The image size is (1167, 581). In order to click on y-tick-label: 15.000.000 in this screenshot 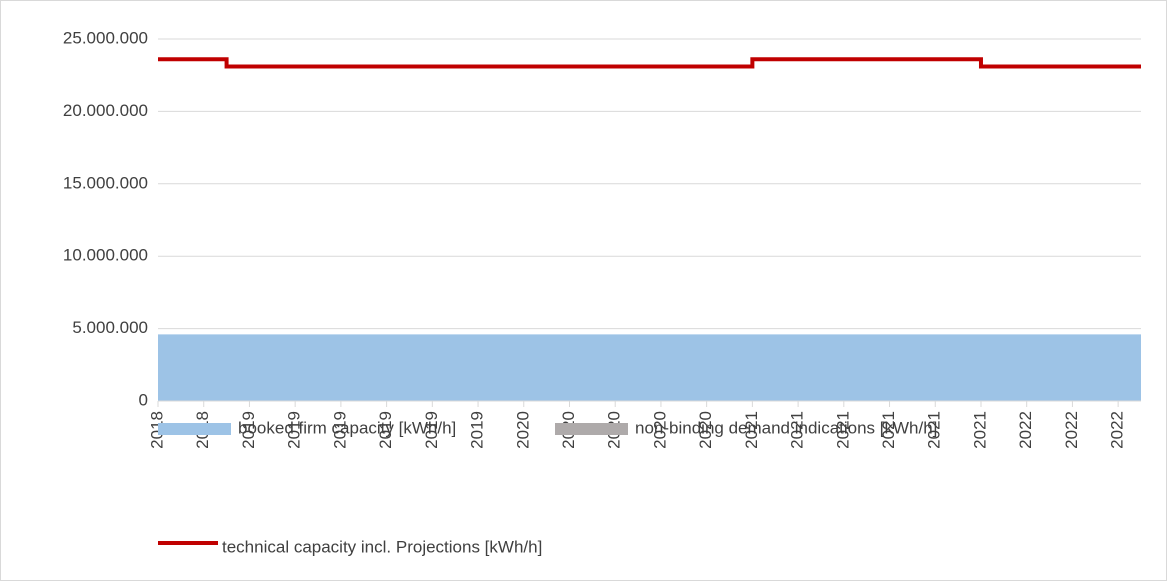, I will do `click(105, 182)`.